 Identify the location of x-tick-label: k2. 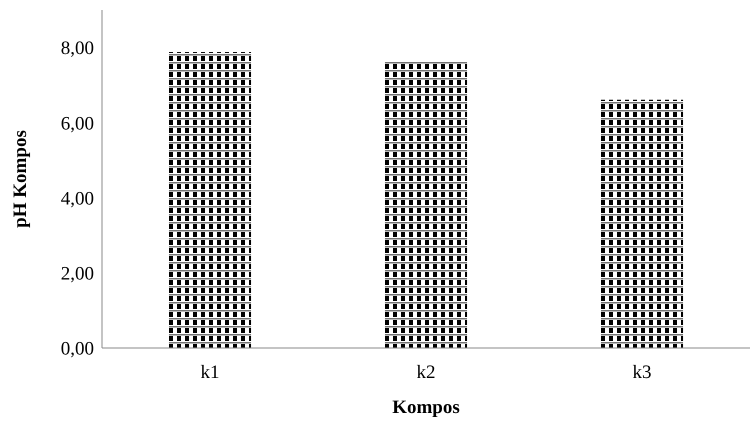
(426, 372).